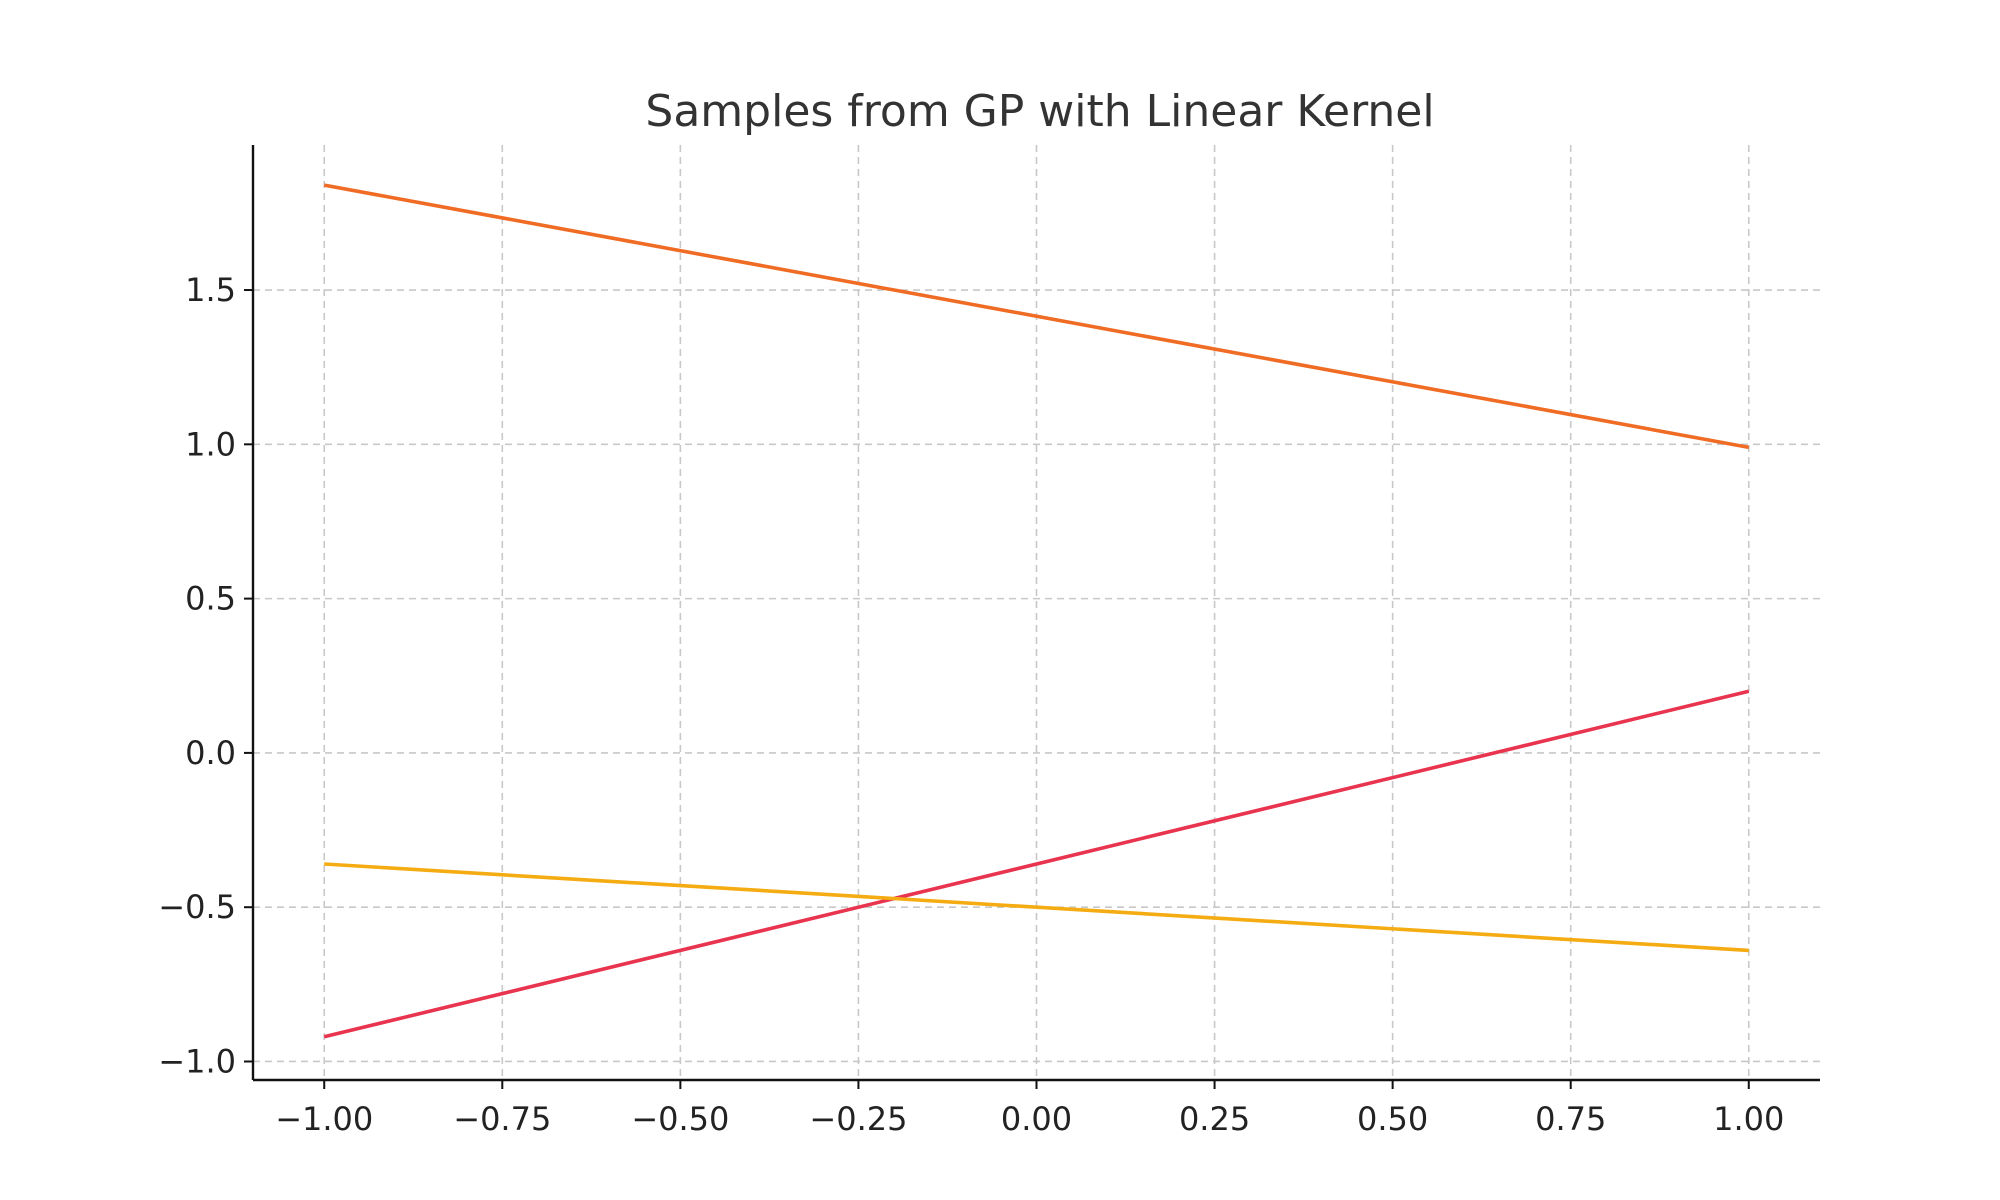 The height and width of the screenshot is (1200, 2000). I want to click on x-tick-label: −0.25, so click(858, 1119).